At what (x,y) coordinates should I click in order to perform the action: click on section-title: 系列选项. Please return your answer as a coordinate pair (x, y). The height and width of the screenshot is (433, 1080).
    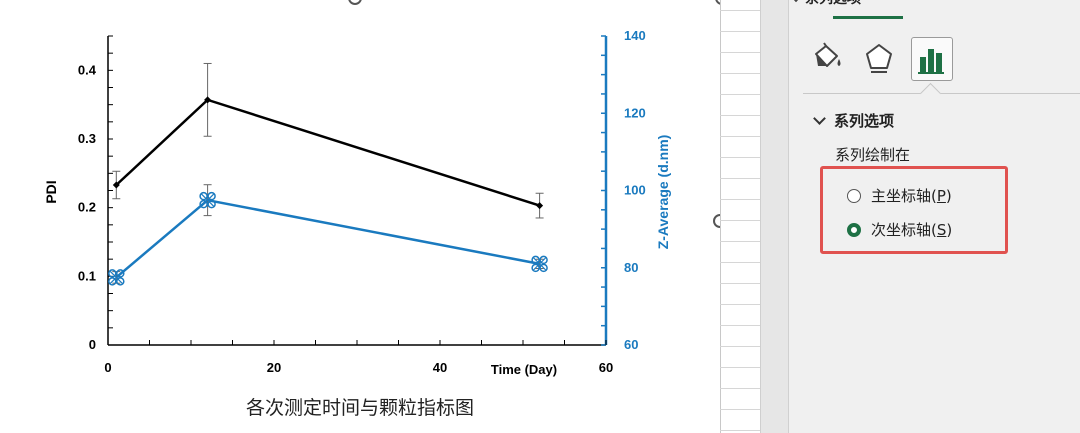
    Looking at the image, I should click on (864, 121).